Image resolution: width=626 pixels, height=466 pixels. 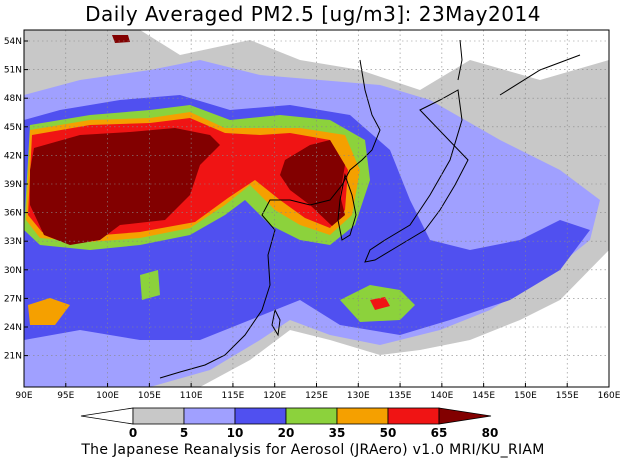 What do you see at coordinates (13, 128) in the screenshot?
I see `lat-tick-label: 45N` at bounding box center [13, 128].